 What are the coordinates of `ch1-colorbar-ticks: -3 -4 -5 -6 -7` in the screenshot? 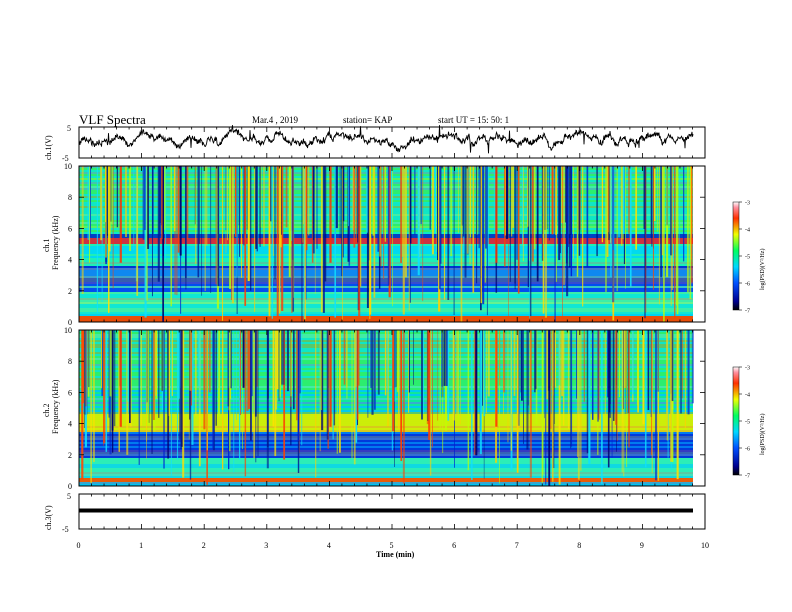 It's located at (744, 258).